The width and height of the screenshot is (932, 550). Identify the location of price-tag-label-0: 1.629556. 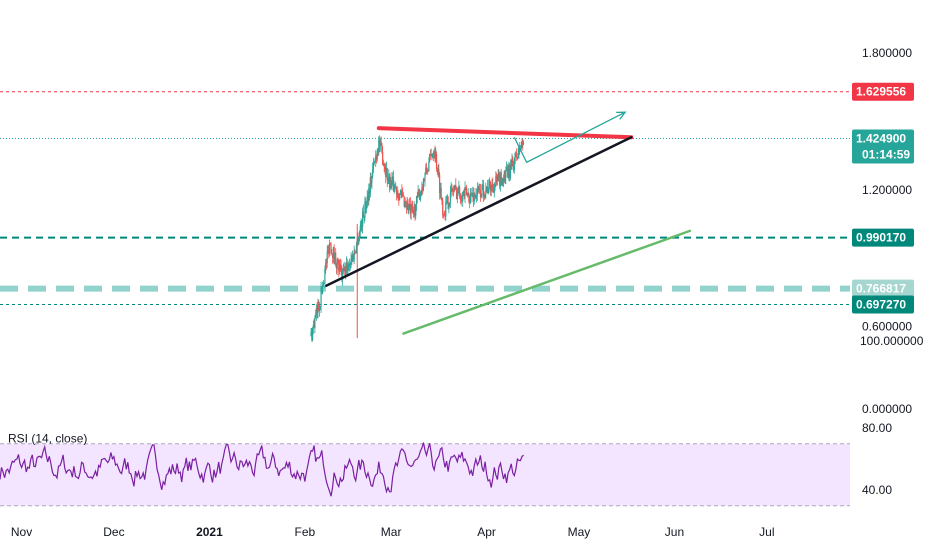
(881, 92).